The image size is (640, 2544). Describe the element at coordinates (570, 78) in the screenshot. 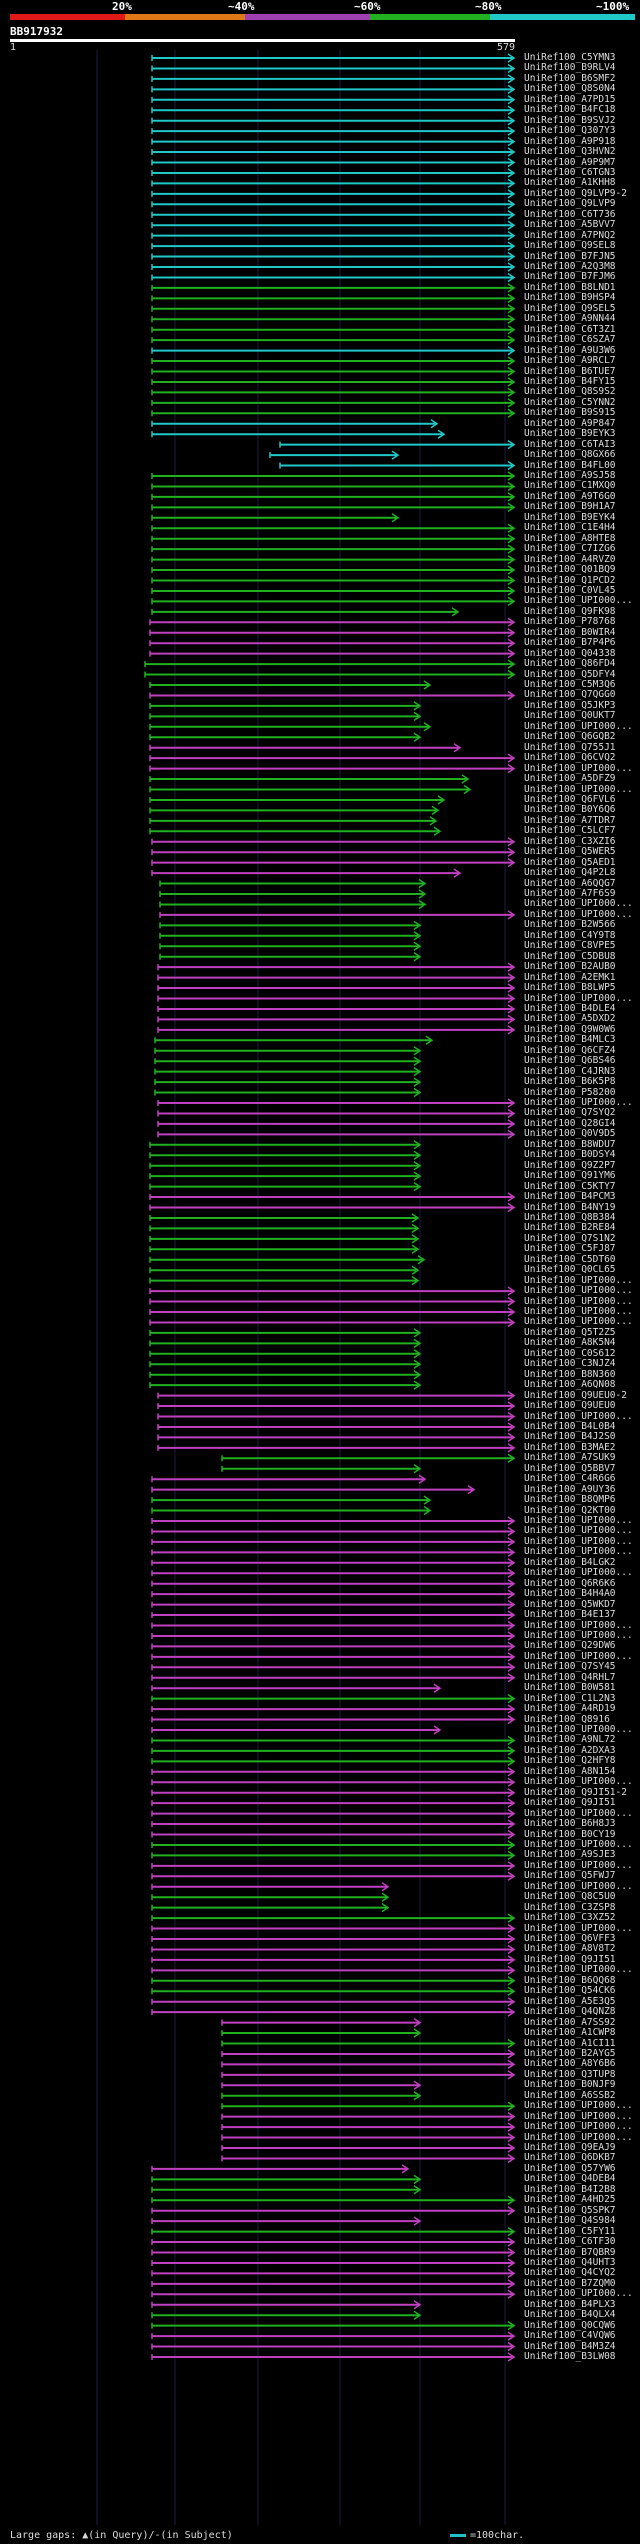

I see `hit-label: UniRef100_B6SMF2` at that location.